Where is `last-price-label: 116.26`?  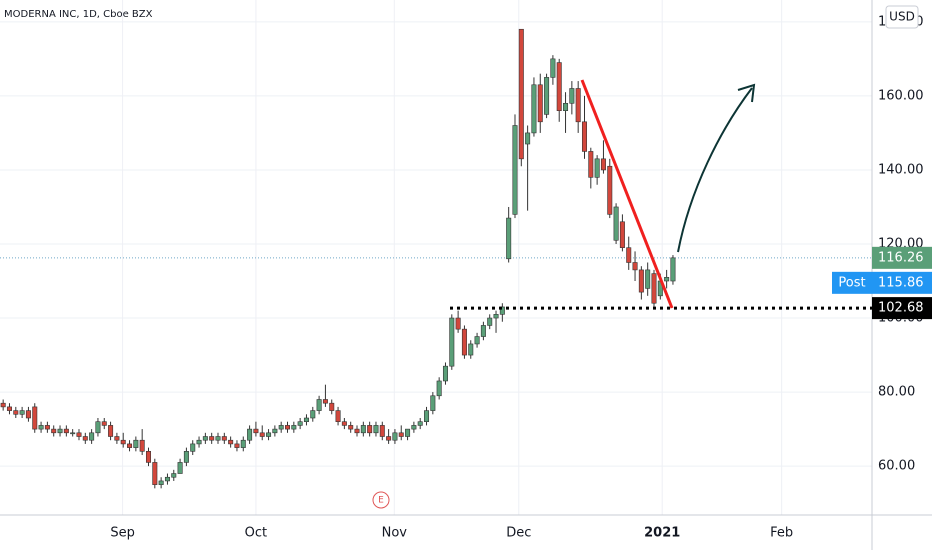
last-price-label: 116.26 is located at coordinates (901, 257).